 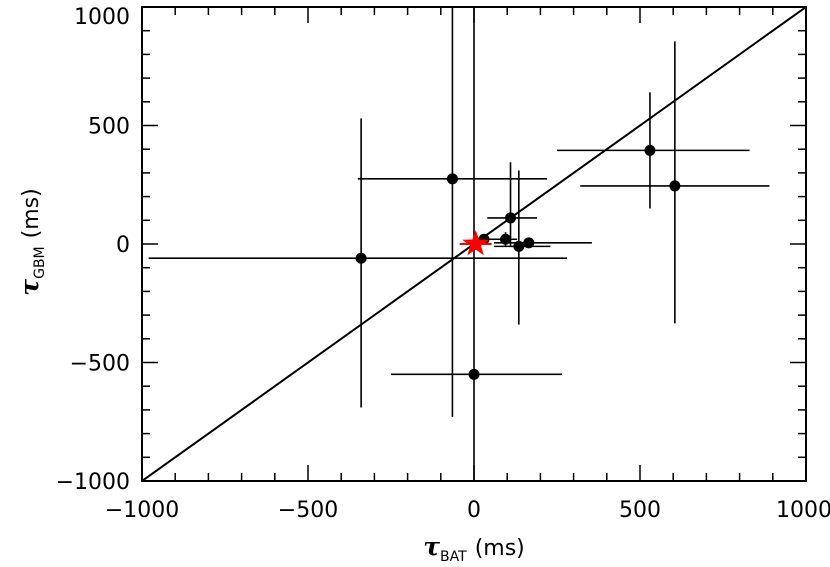 I want to click on y-tick-label: 500, so click(x=109, y=127).